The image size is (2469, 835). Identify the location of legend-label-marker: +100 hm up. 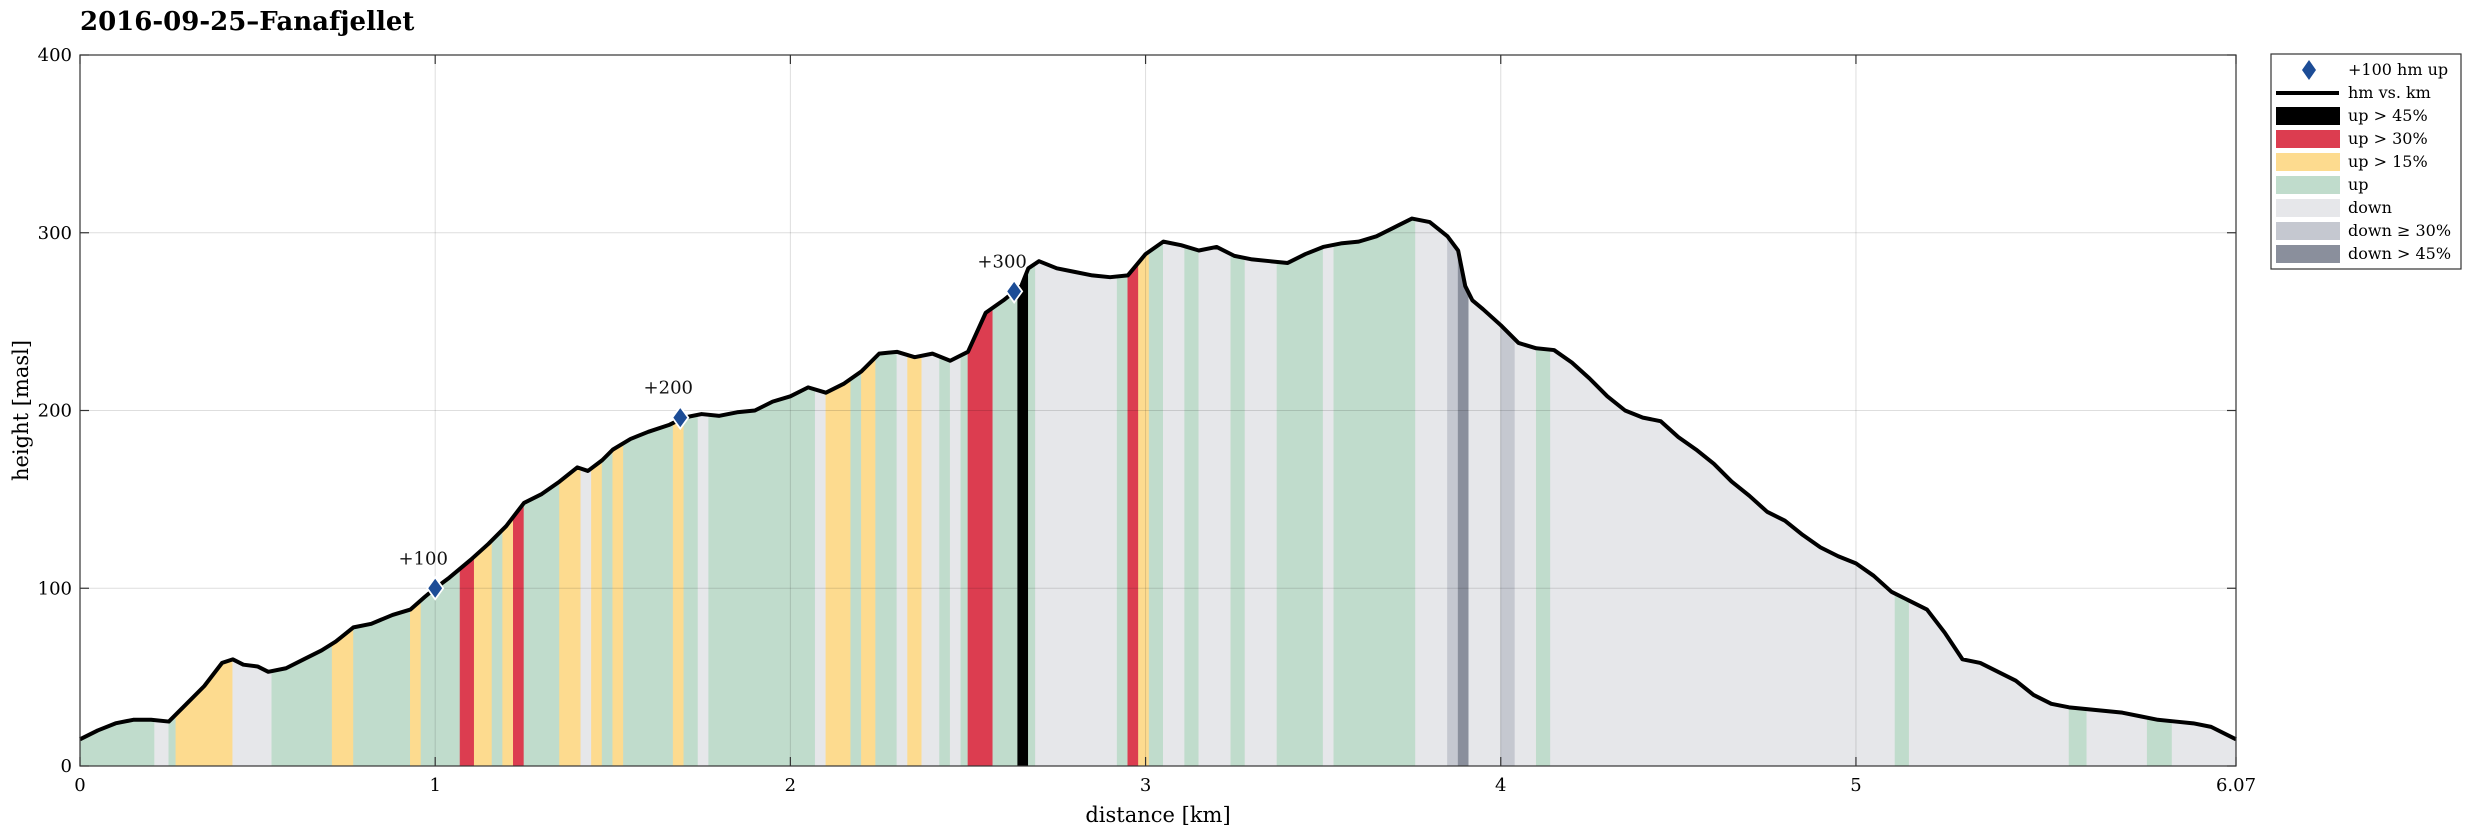
(2398, 69).